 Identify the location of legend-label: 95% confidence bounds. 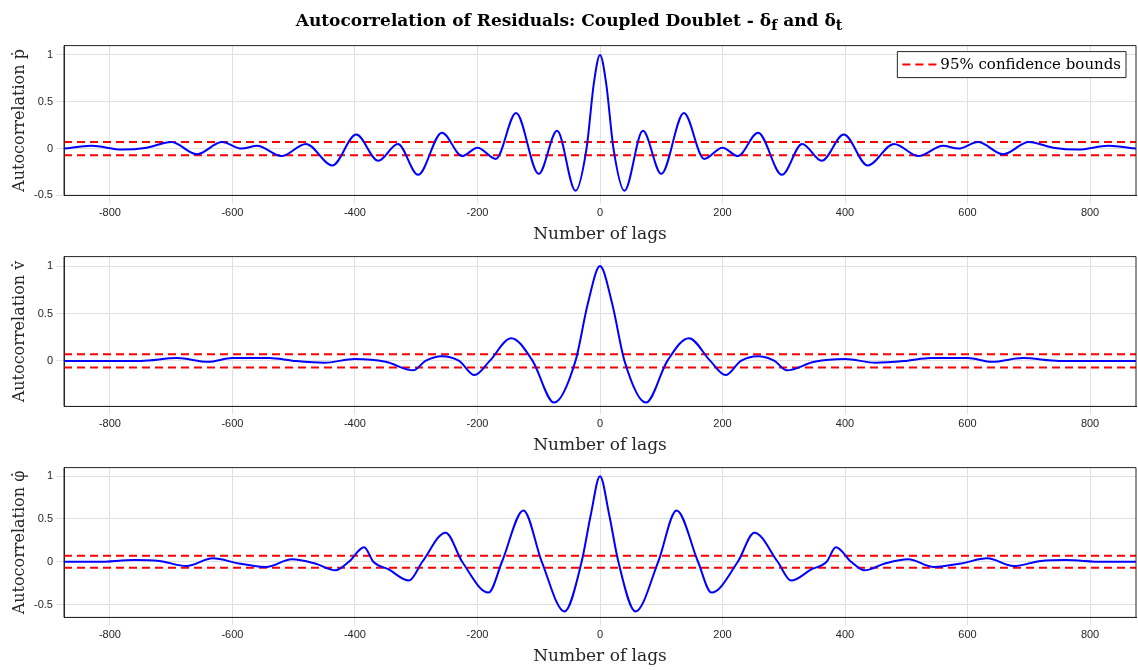
(1031, 64).